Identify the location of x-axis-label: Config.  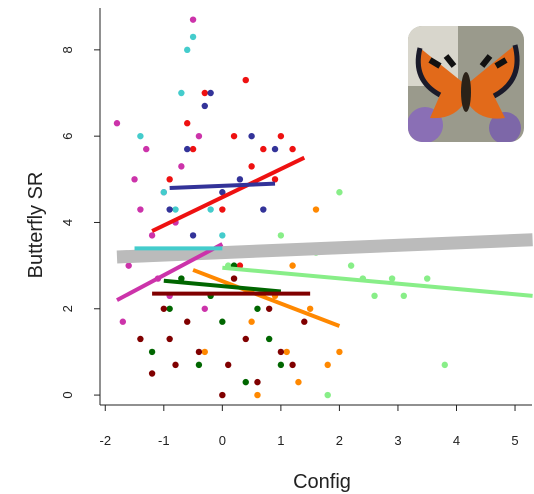
(322, 482).